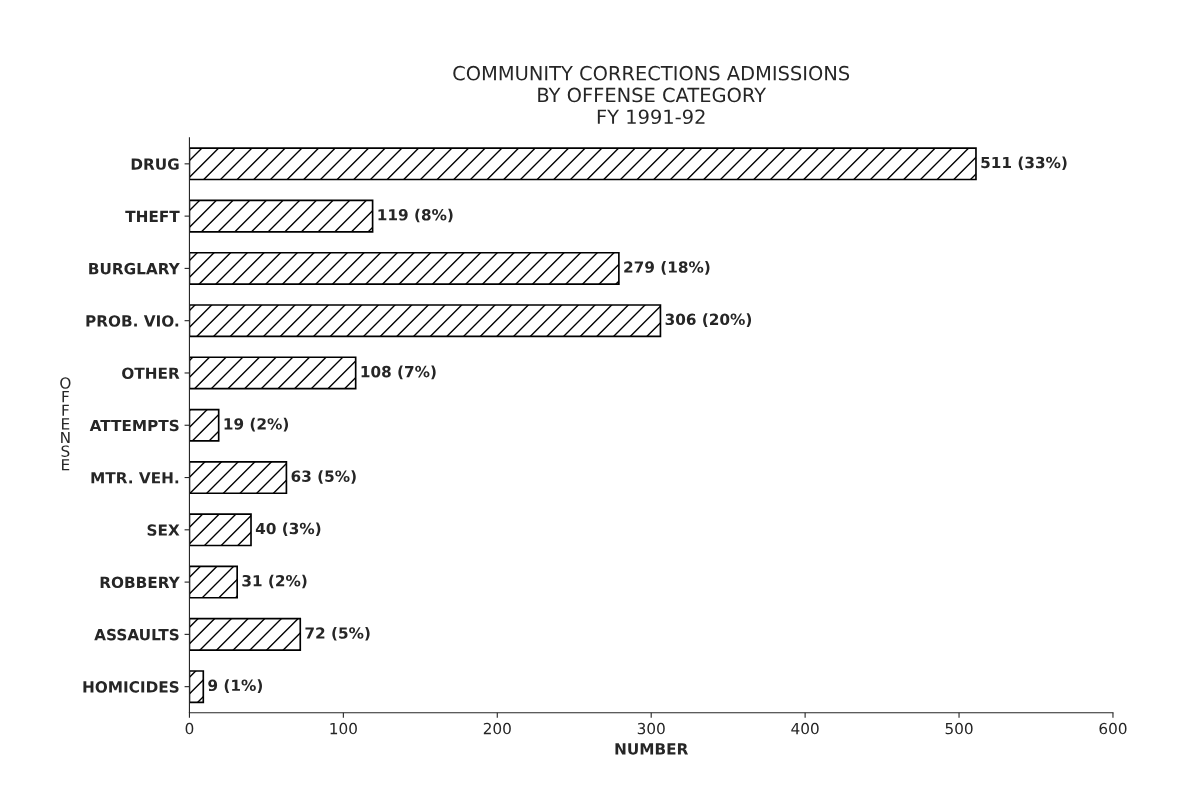 This screenshot has height=810, width=1184. What do you see at coordinates (136, 634) in the screenshot?
I see `y-tick-label: ASSAULTS` at bounding box center [136, 634].